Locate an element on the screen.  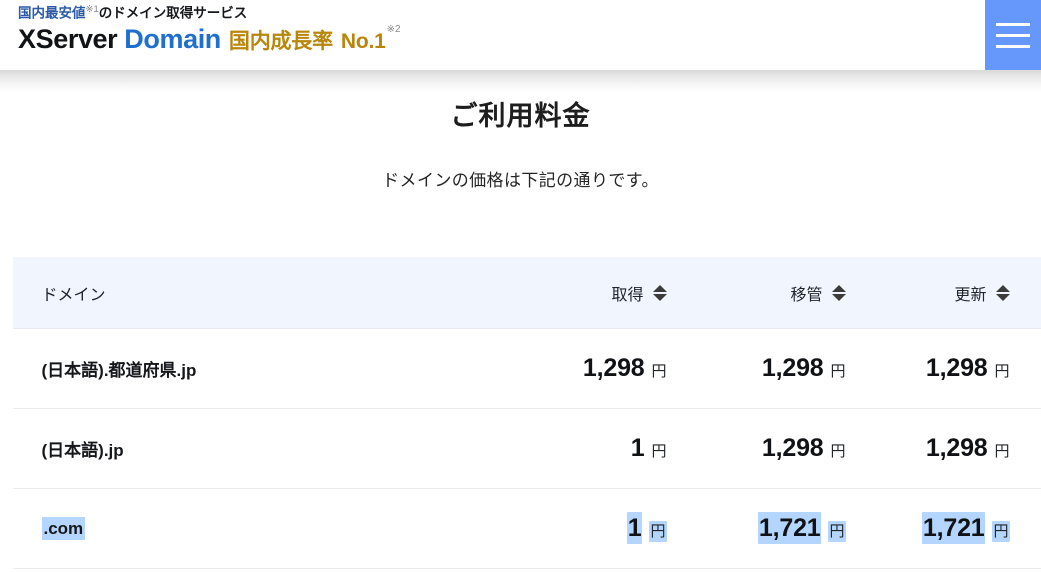
logo-footnote: ※2 is located at coordinates (393, 30).